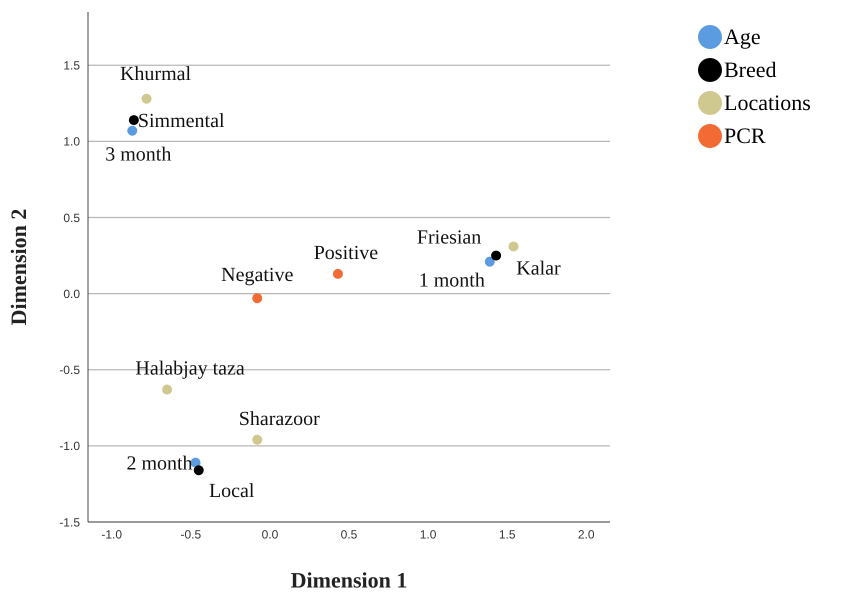 This screenshot has height=592, width=850. What do you see at coordinates (111, 535) in the screenshot?
I see `x-tick-label: -1.0` at bounding box center [111, 535].